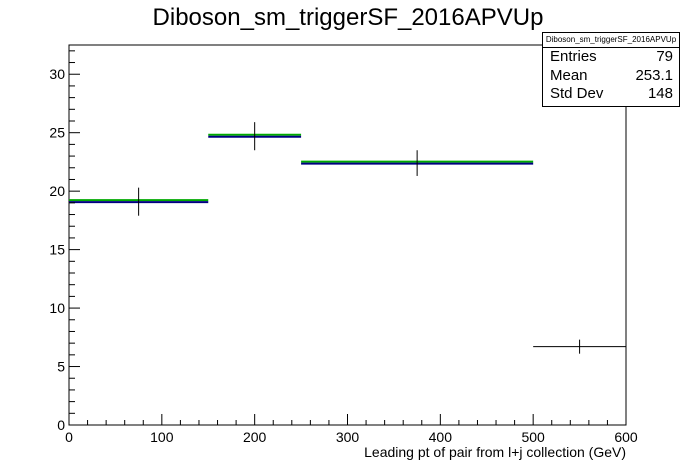 This screenshot has width=696, height=472. What do you see at coordinates (61, 367) in the screenshot?
I see `y-tick-label: 5` at bounding box center [61, 367].